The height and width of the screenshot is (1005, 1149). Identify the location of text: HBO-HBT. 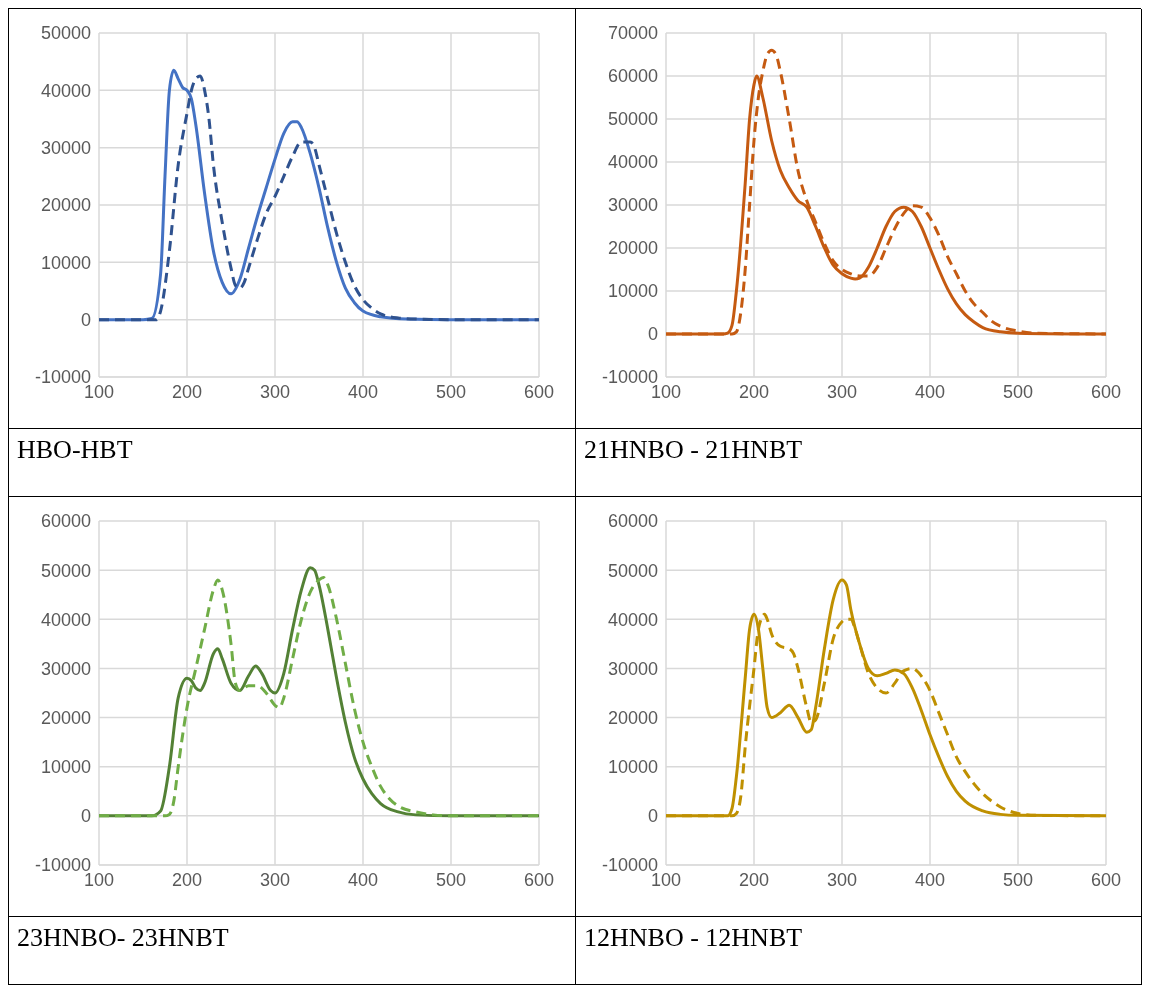
(75, 449).